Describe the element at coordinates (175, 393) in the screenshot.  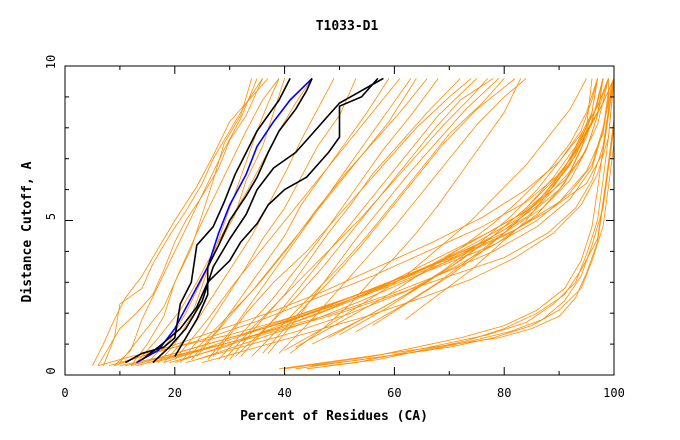
I see `x-tick-label-20: 20` at that location.